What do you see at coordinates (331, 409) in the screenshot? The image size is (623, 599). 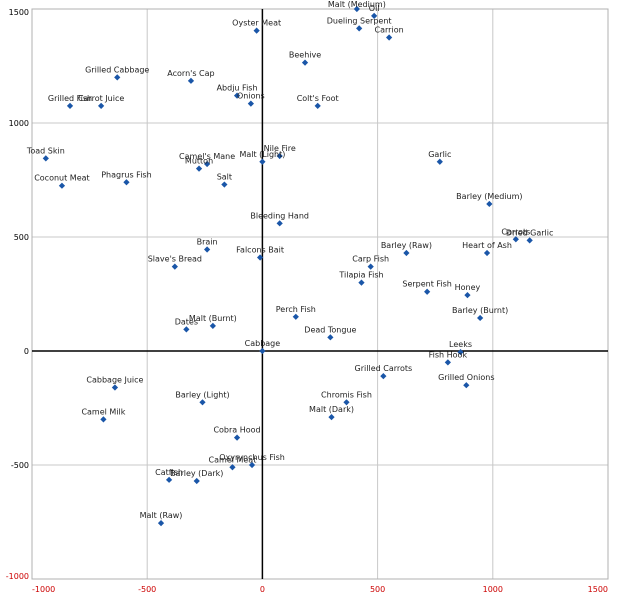 I see `point-label: Malt (Dark)` at bounding box center [331, 409].